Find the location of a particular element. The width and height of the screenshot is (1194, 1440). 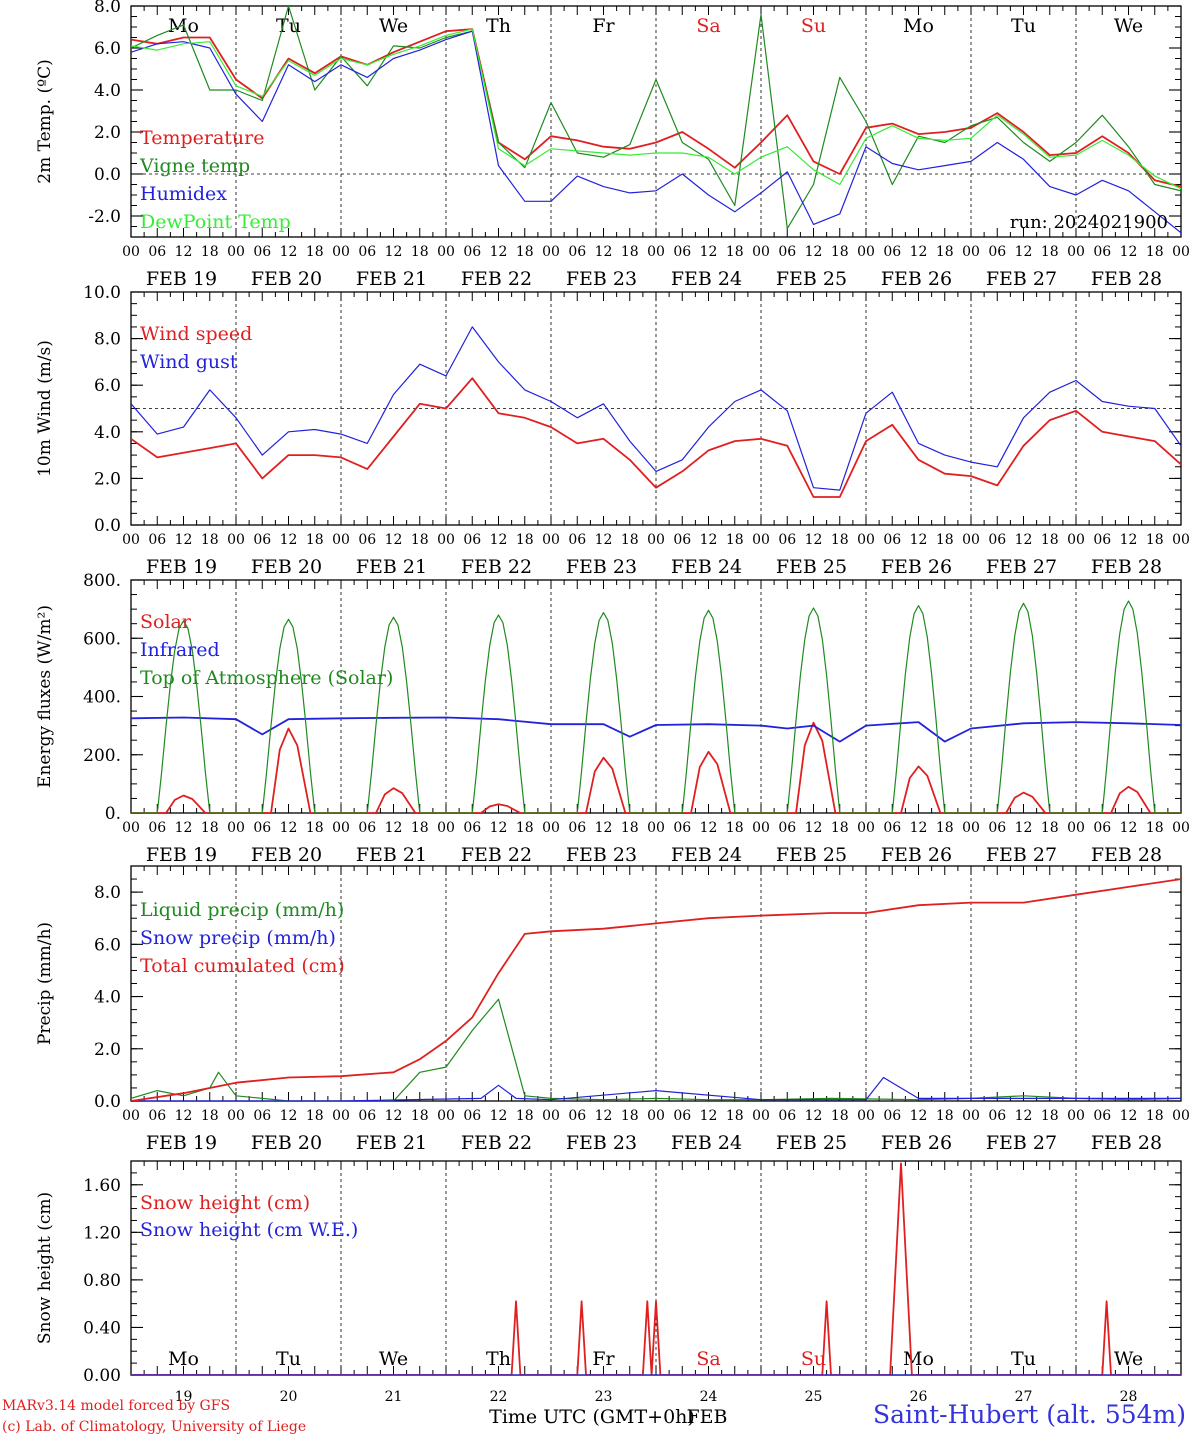

energy-y-axis-title: Energy fluxes (W/m²) is located at coordinates (45, 696).